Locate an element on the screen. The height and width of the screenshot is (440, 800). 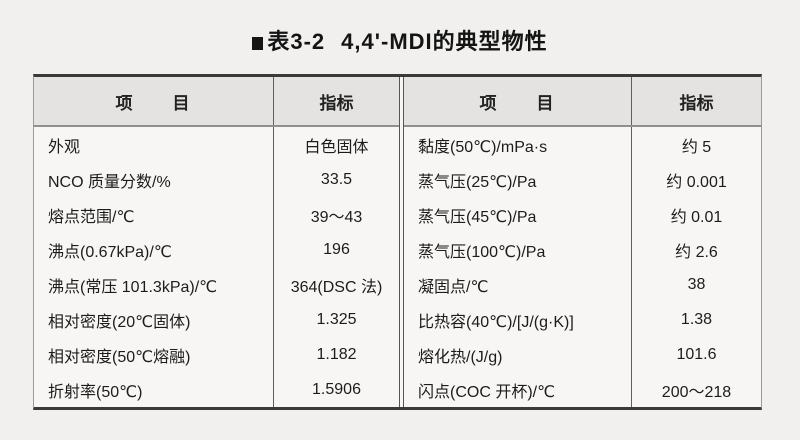
property-name-cell: 蒸气压(100℃)/Pa is located at coordinates (482, 252).